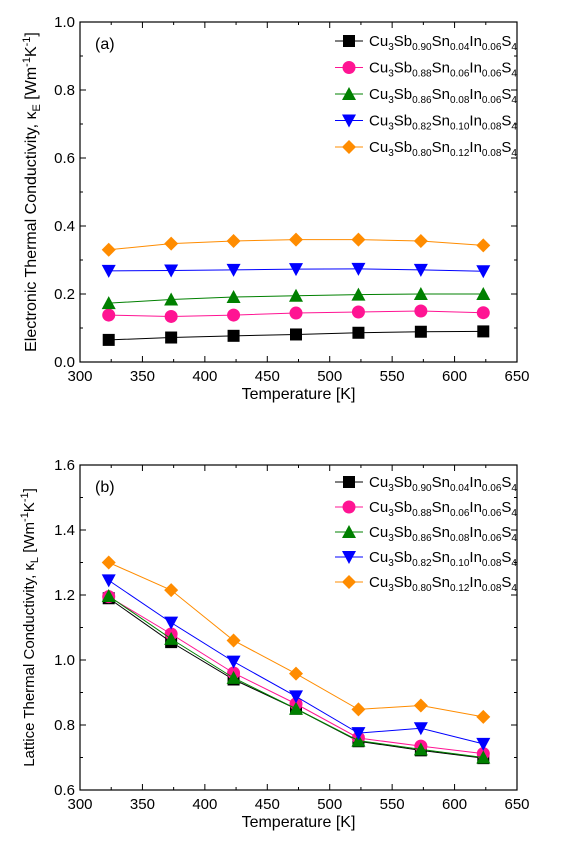 The image size is (564, 853). What do you see at coordinates (443, 484) in the screenshot?
I see `legend-label: Cu3Sb0.90Sn0.04In0.06S4` at bounding box center [443, 484].